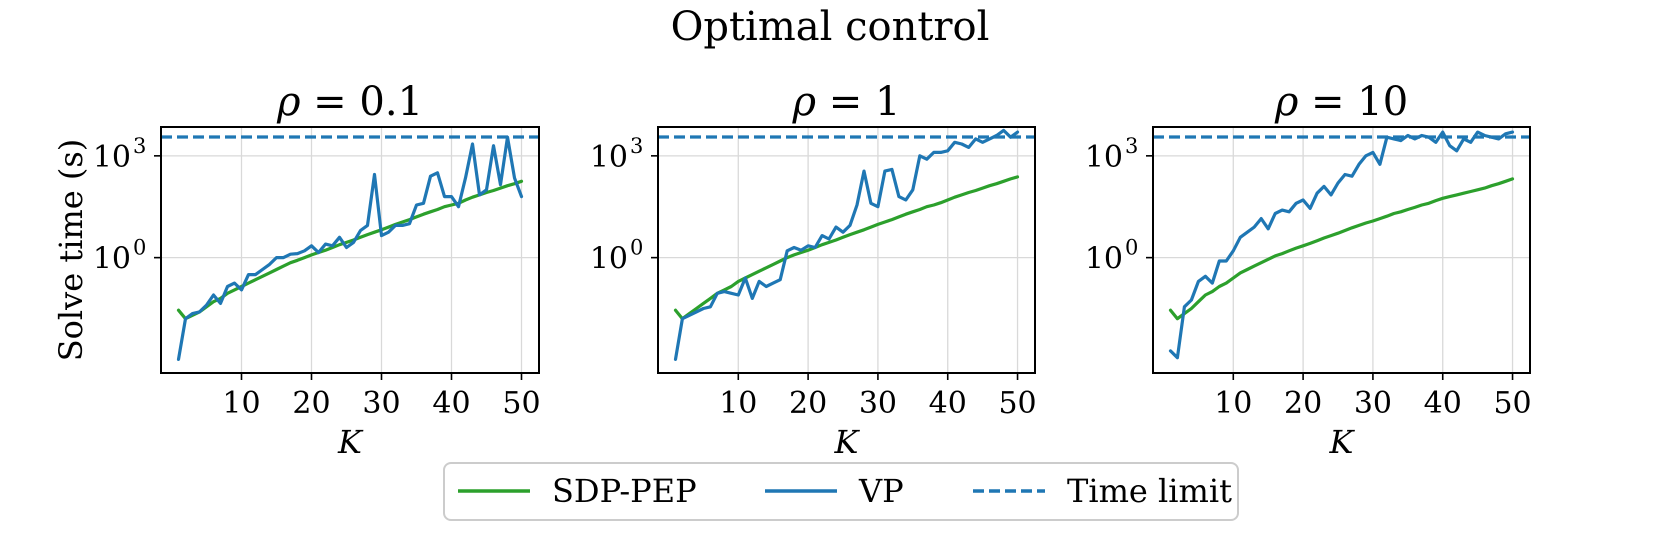  Describe the element at coordinates (830, 27) in the screenshot. I see `figure-title: Optimal control` at that location.